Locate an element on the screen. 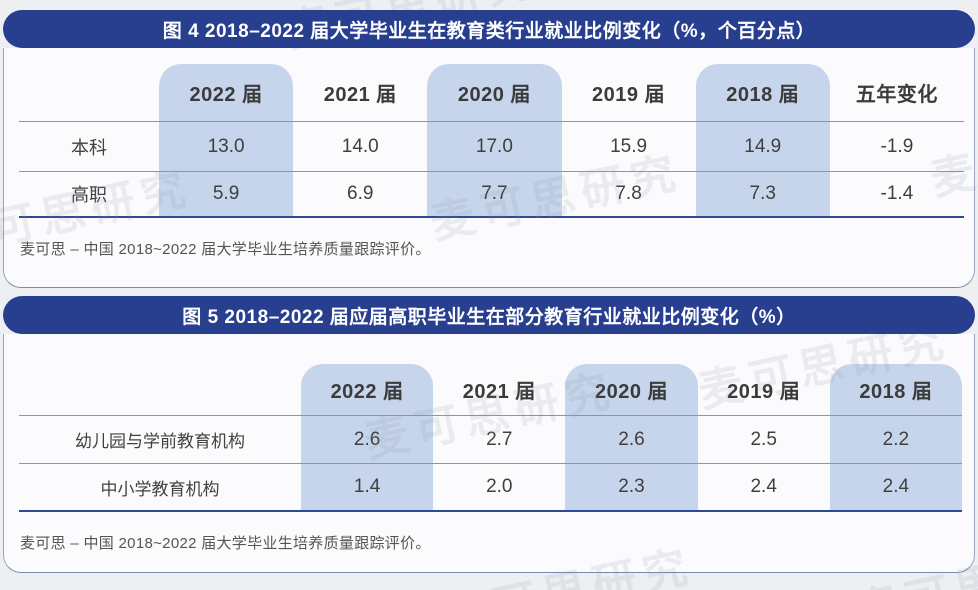  figure5-table-header-row: 2022 届 2021 届 2020 届 2019 届 2018 届 is located at coordinates (490, 390).